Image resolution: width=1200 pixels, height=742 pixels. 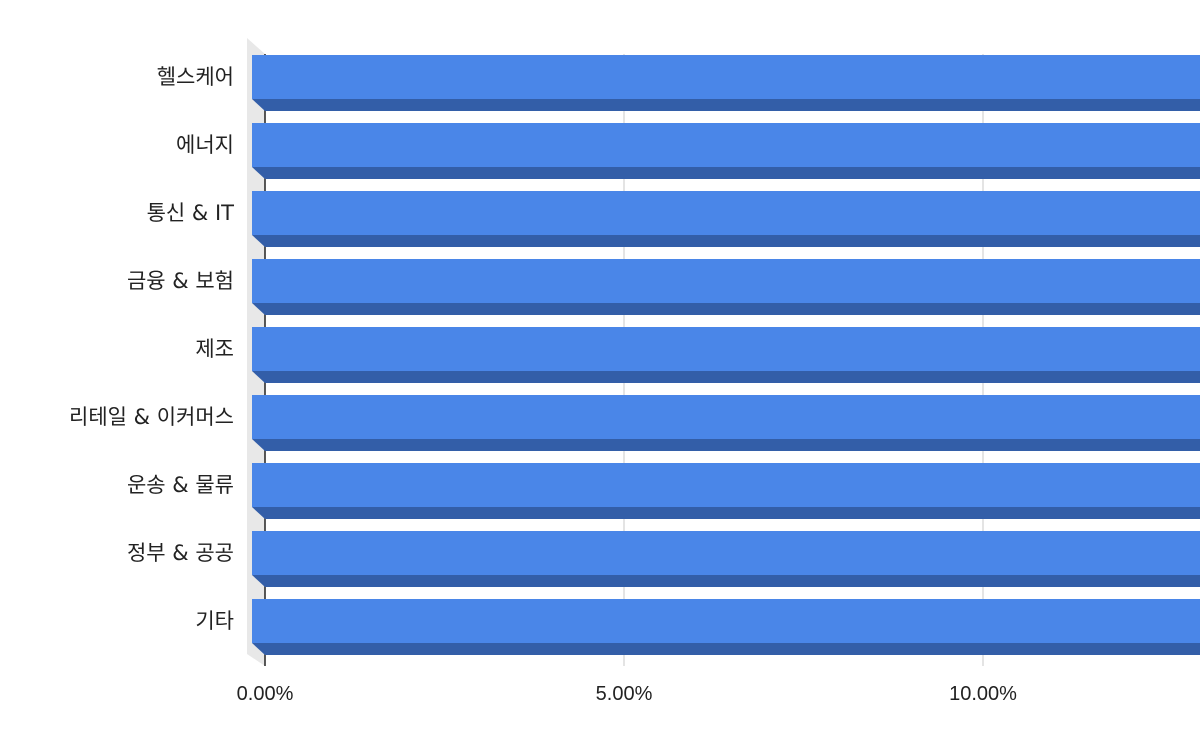 What do you see at coordinates (214, 349) in the screenshot?
I see `category-label: 제조` at bounding box center [214, 349].